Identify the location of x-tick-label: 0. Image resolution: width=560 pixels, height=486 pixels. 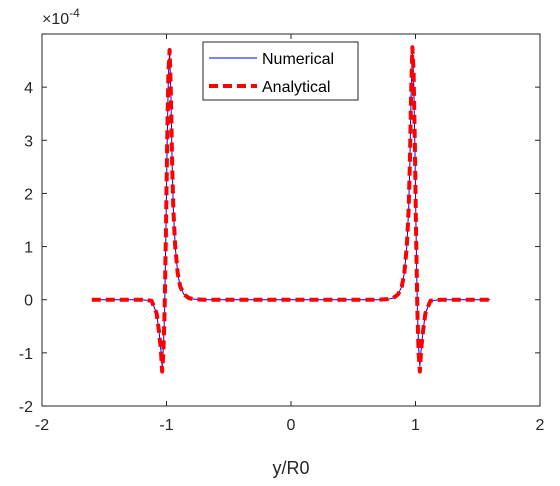
(291, 425).